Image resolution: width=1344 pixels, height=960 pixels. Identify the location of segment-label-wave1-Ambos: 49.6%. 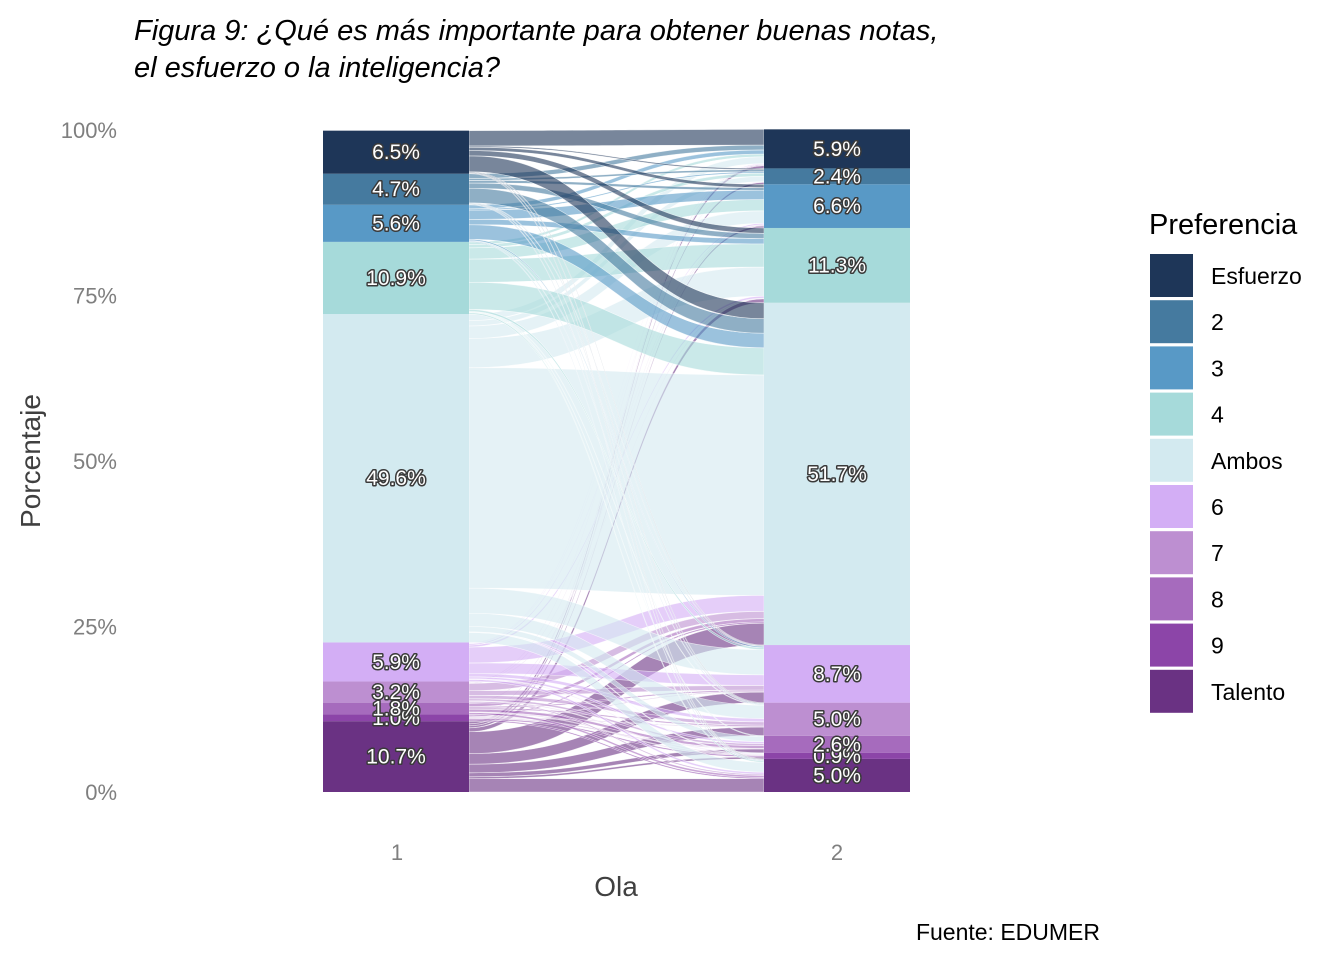
(396, 478).